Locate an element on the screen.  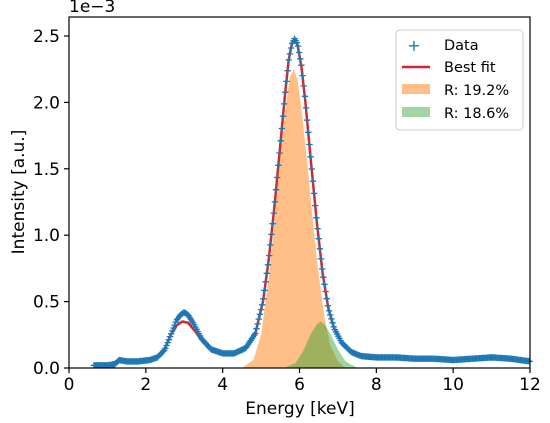
legend-label-r1: R: 19.2% is located at coordinates (476, 91).